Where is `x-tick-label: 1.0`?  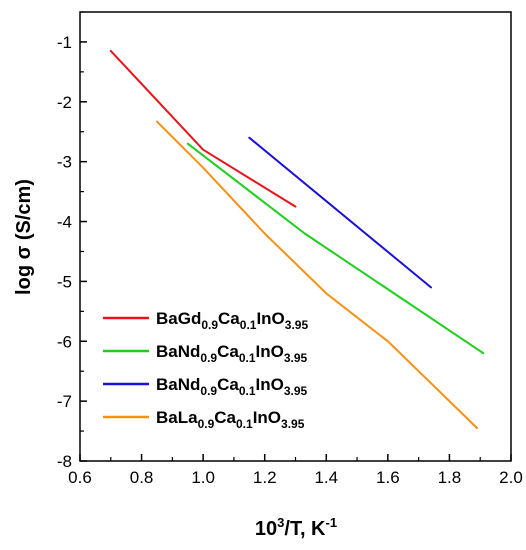
x-tick-label: 1.0 is located at coordinates (203, 477).